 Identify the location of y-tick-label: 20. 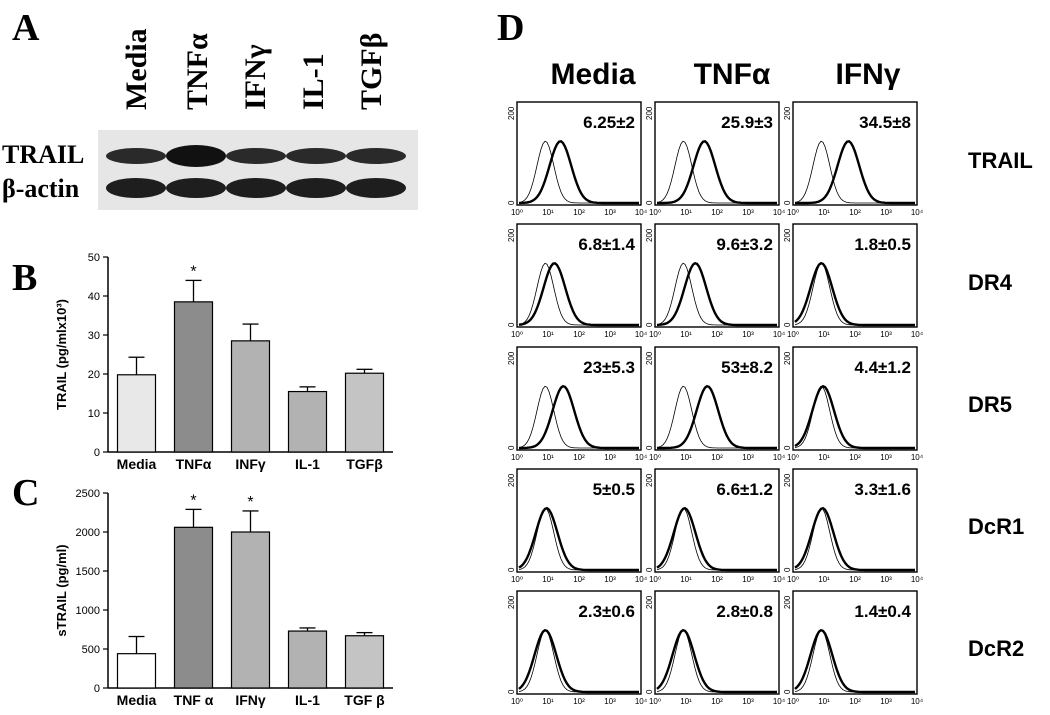
(94, 375).